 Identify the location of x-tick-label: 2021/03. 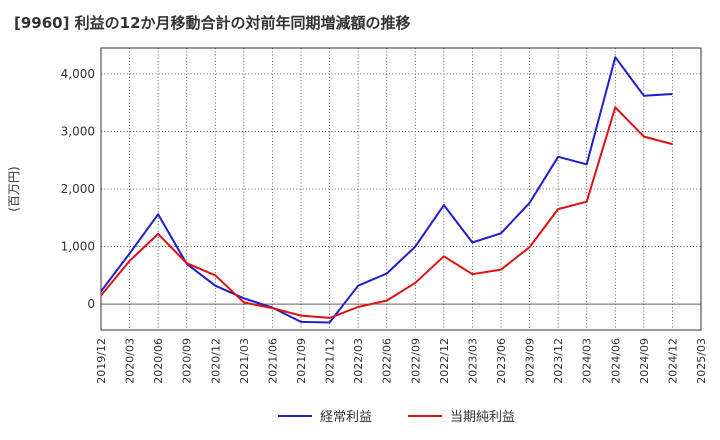
(244, 361).